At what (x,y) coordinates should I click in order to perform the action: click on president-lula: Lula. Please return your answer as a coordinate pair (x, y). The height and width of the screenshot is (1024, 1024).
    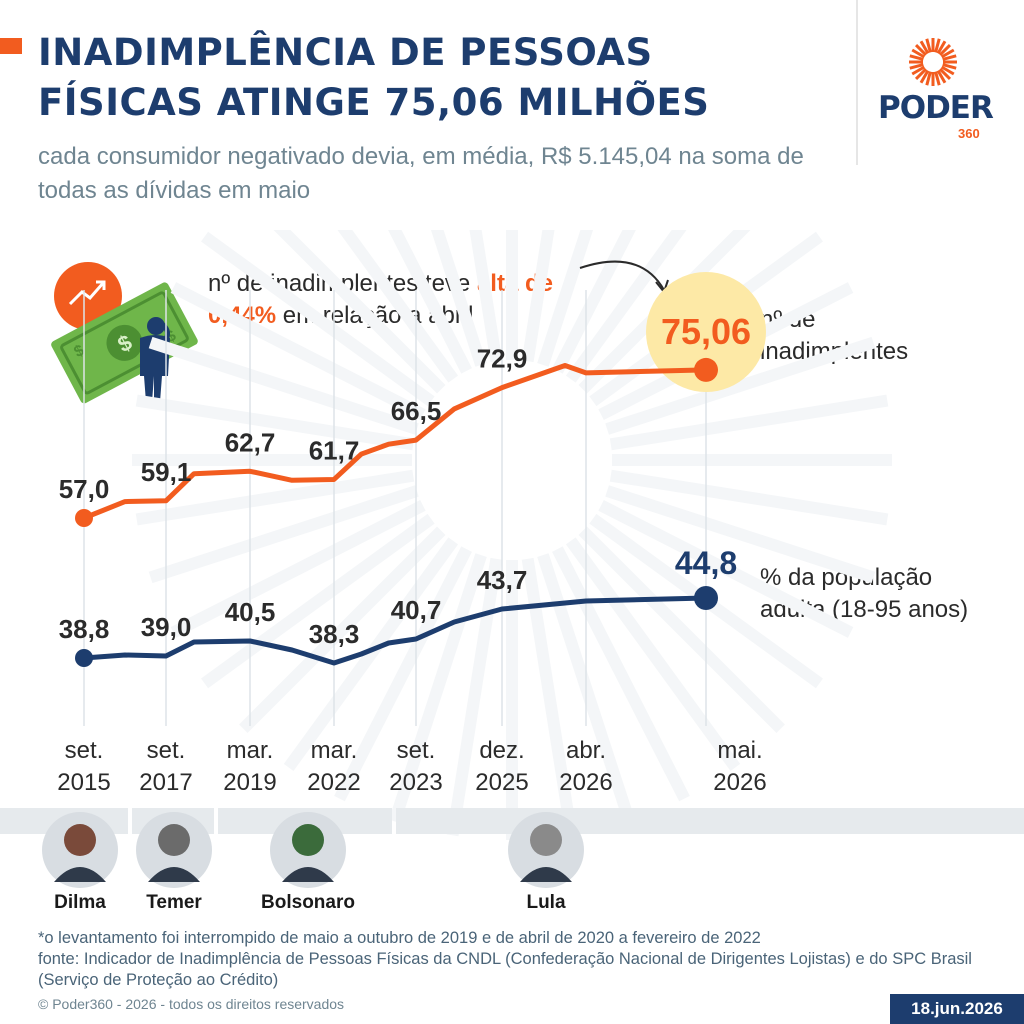
    Looking at the image, I should click on (546, 862).